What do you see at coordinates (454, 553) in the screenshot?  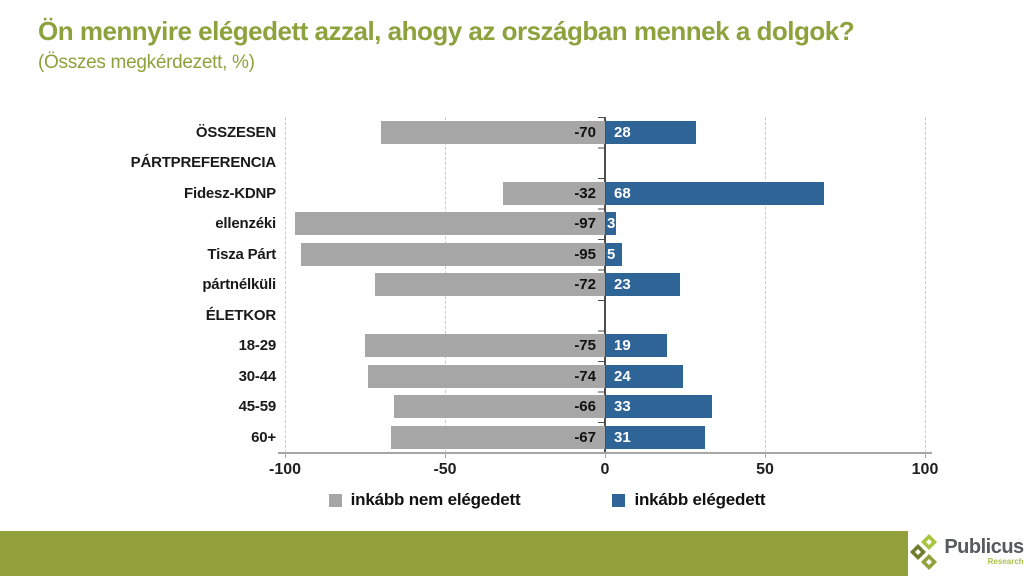 I see `footer-bar` at bounding box center [454, 553].